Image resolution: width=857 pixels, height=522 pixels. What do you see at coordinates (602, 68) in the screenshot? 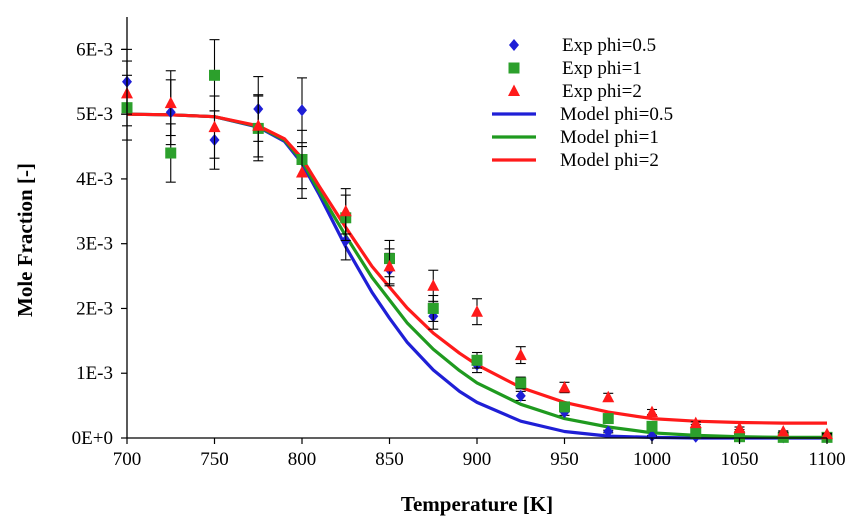
I see `legend-label-exp-phi-1: Exp phi=1` at bounding box center [602, 68].